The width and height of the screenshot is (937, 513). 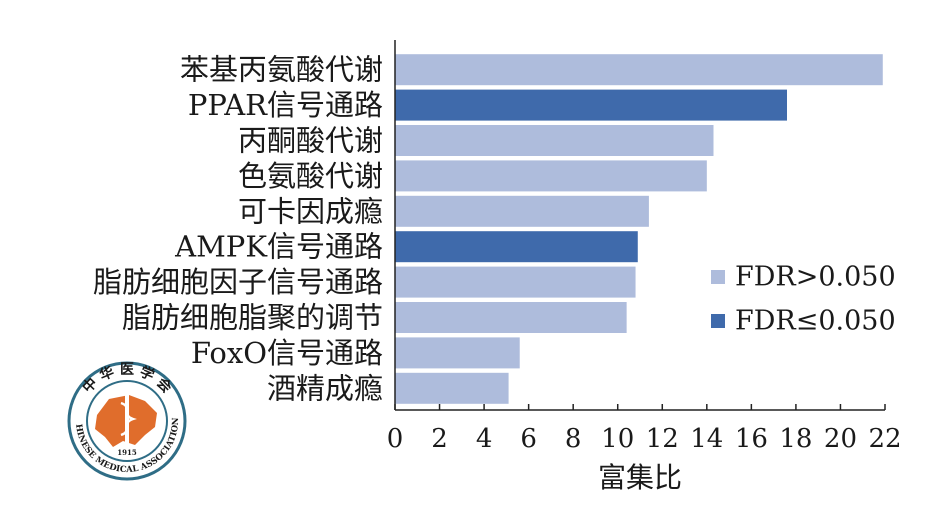 I want to click on logo-year: 1915, so click(x=127, y=452).